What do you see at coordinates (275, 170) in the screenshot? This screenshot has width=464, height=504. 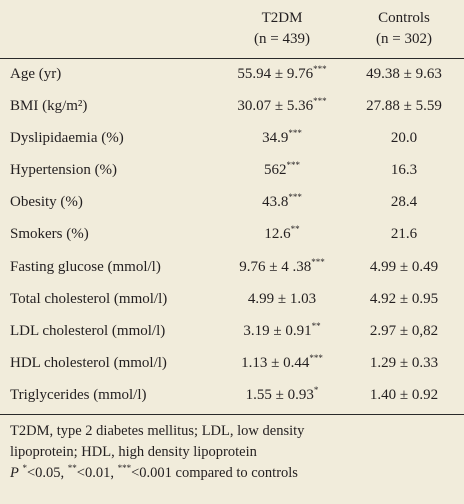 I see `row-t2dm-number: 562` at bounding box center [275, 170].